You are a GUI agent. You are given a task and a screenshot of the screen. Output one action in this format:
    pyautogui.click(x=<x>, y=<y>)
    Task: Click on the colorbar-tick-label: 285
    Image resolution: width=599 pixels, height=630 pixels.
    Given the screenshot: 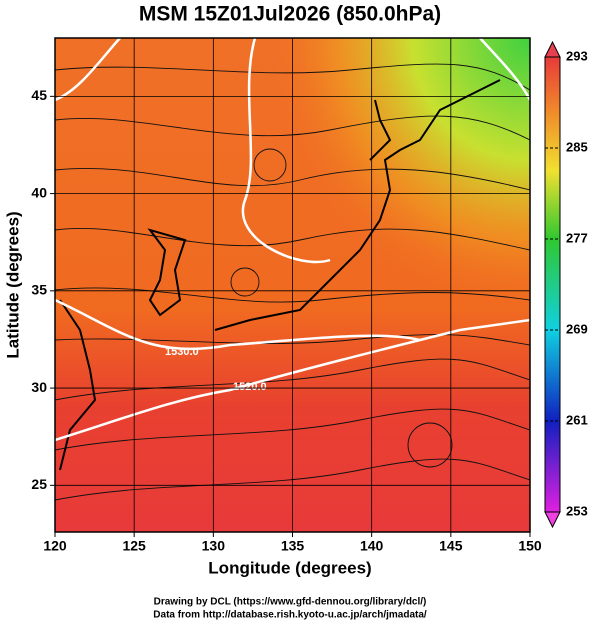 What is the action you would take?
    pyautogui.click(x=577, y=146)
    